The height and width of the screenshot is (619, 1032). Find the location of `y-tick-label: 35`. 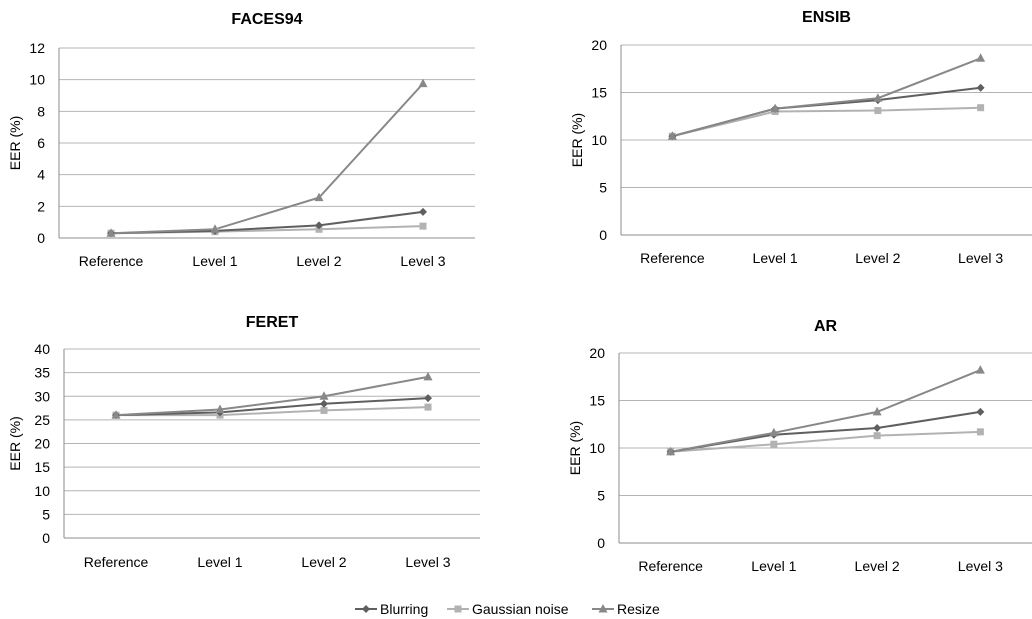

y-tick-label: 35 is located at coordinates (42, 373).